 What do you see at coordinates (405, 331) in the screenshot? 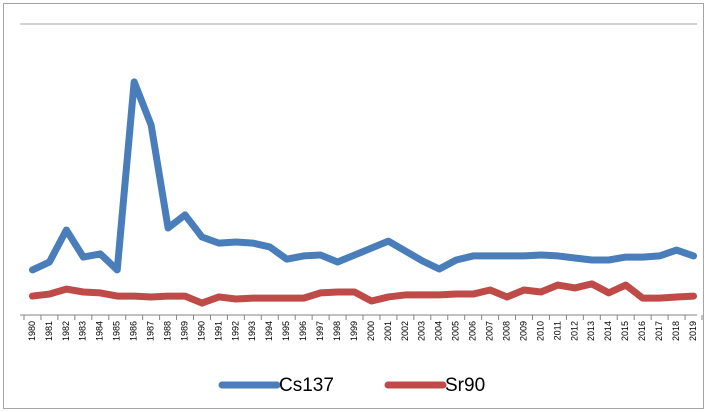
I see `x-tick-label: 2002` at bounding box center [405, 331].